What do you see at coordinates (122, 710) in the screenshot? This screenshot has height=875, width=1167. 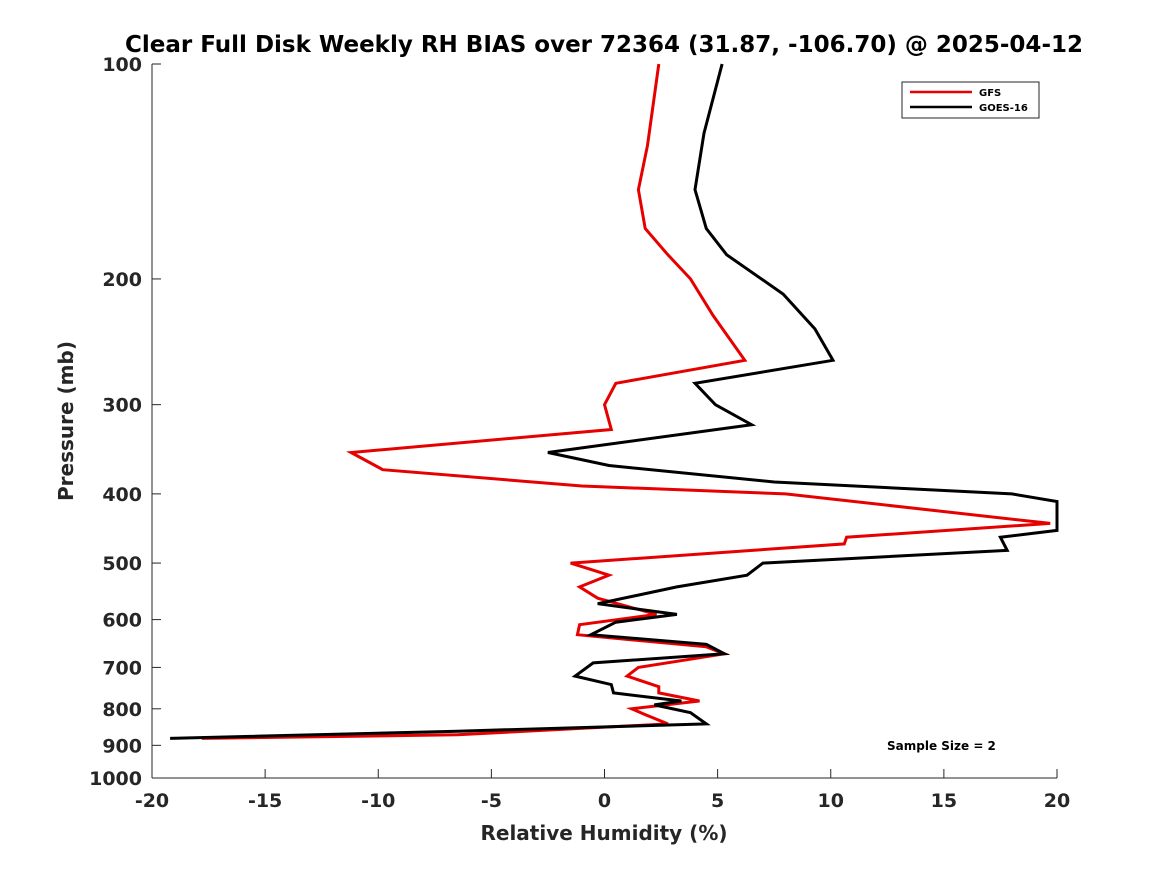 I see `y-tick-label: 800` at bounding box center [122, 710].